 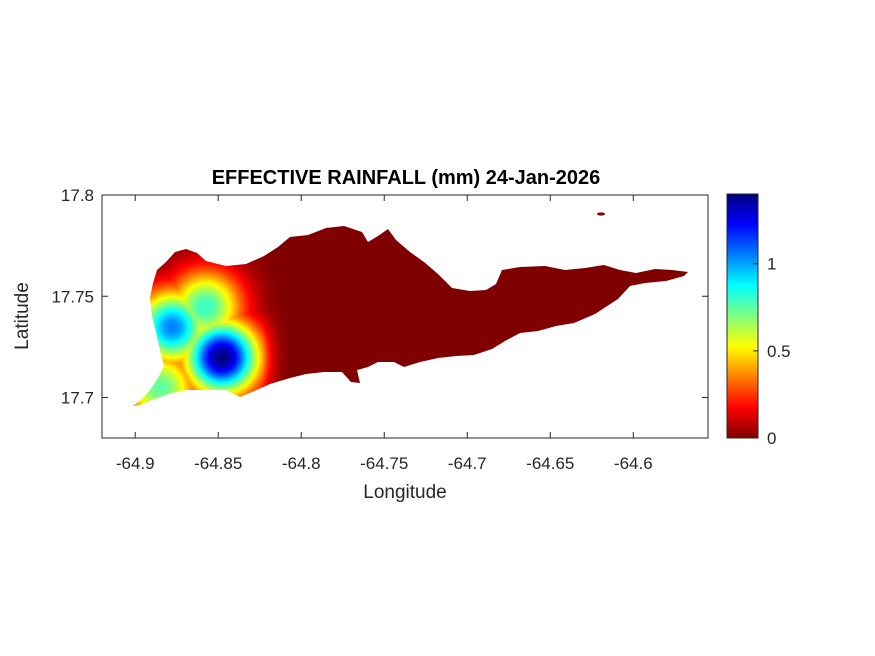 What do you see at coordinates (22, 316) in the screenshot?
I see `y-axis-label: Latitude` at bounding box center [22, 316].